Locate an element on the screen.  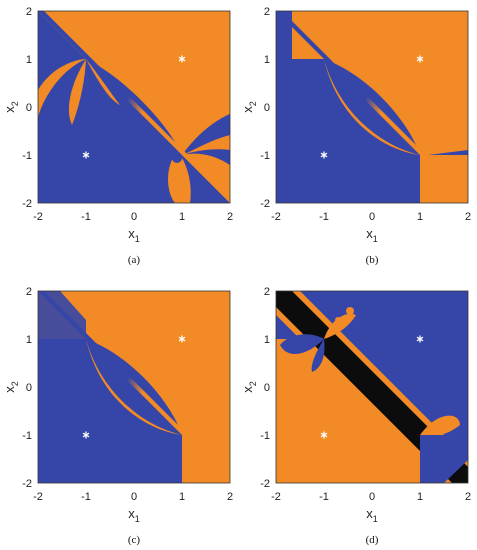
basin-map-c is located at coordinates (134, 387).